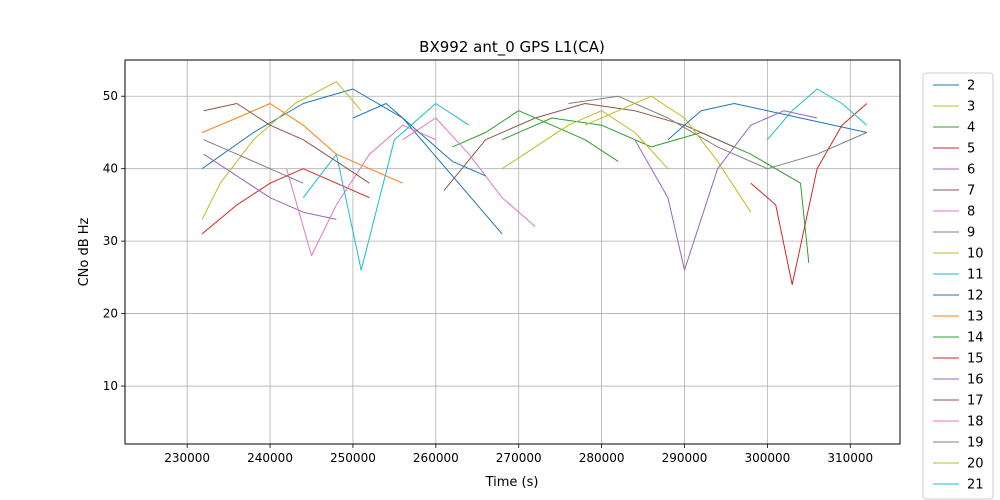  Describe the element at coordinates (971, 128) in the screenshot. I see `legend-label: 4` at that location.